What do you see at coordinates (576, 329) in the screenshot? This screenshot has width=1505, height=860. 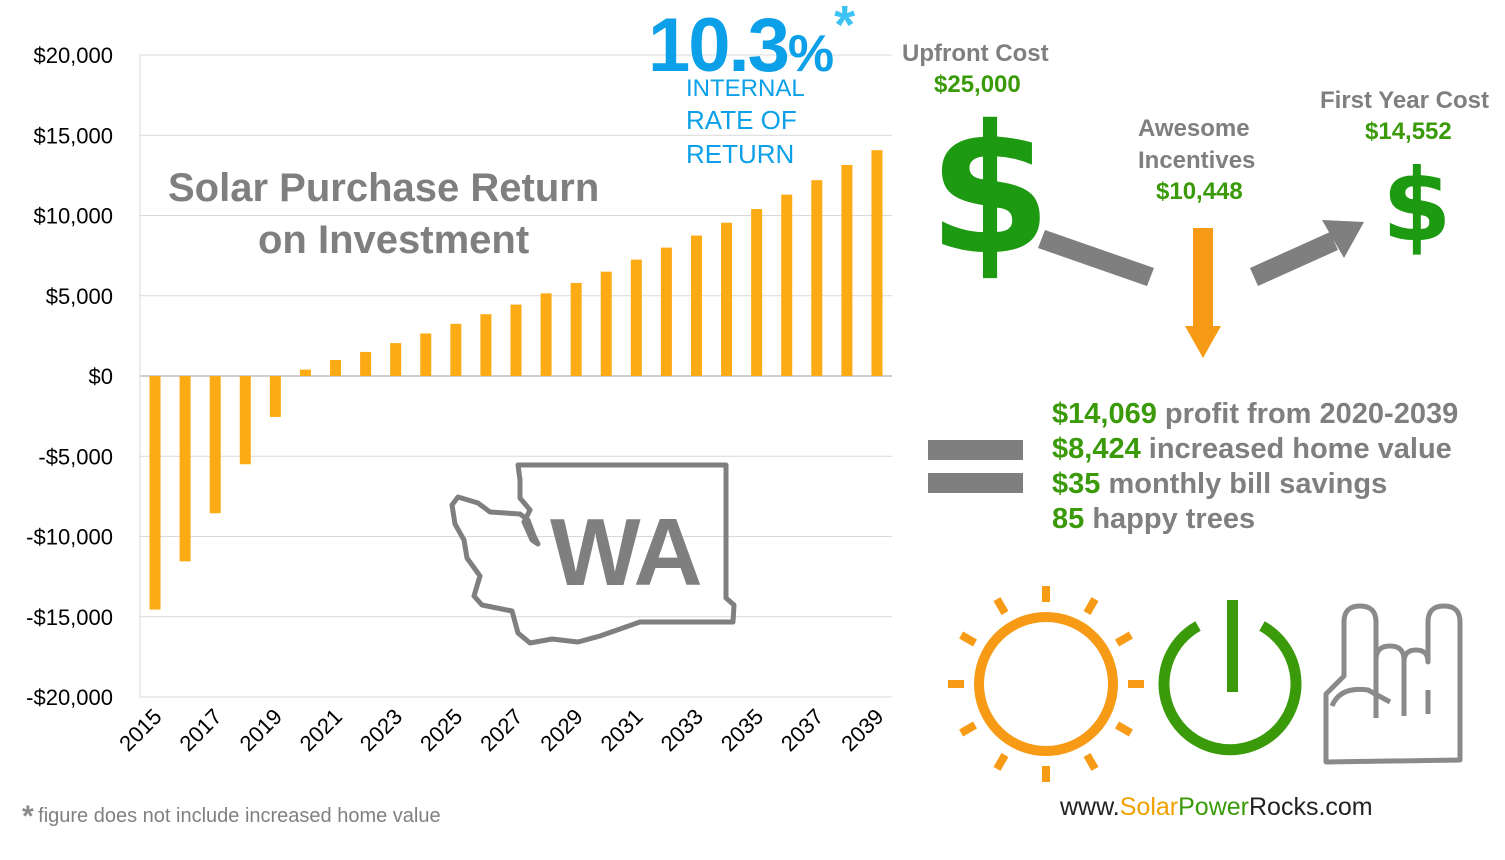 I see `bar-2029` at bounding box center [576, 329].